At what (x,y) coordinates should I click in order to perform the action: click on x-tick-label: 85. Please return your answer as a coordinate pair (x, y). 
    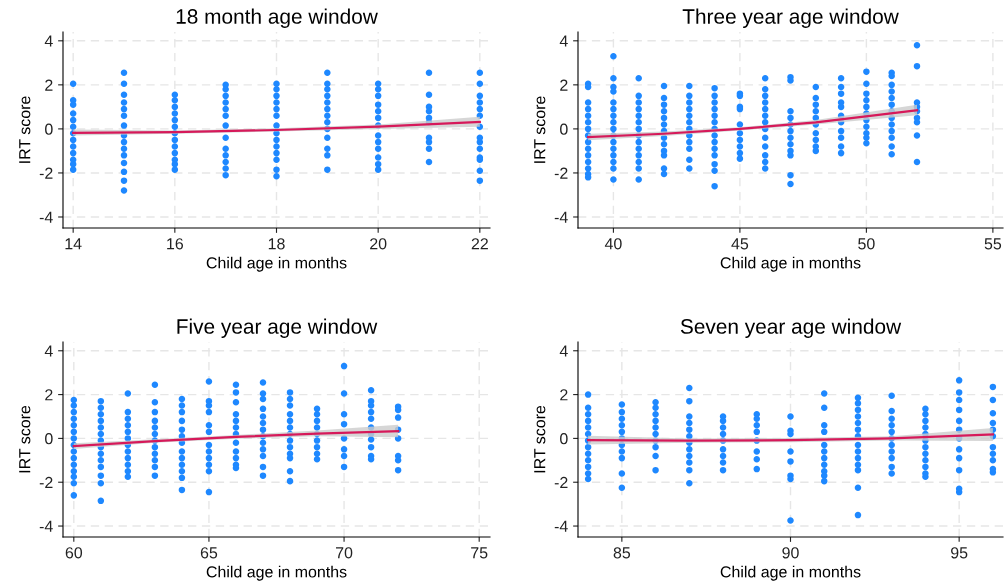
    Looking at the image, I should click on (622, 553).